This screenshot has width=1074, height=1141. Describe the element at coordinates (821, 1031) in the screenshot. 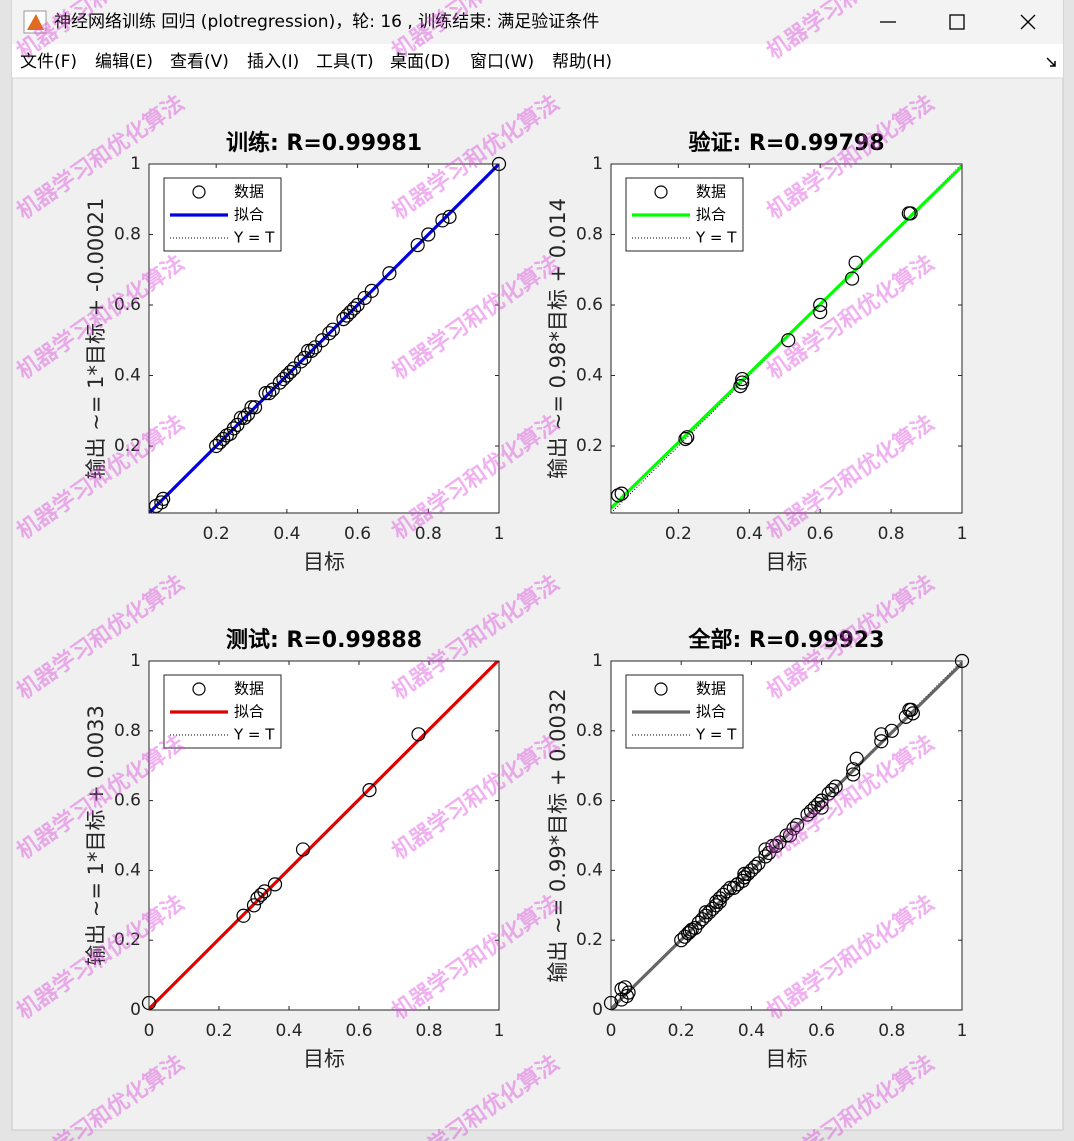

I see `x-tick-label: 0.6` at that location.